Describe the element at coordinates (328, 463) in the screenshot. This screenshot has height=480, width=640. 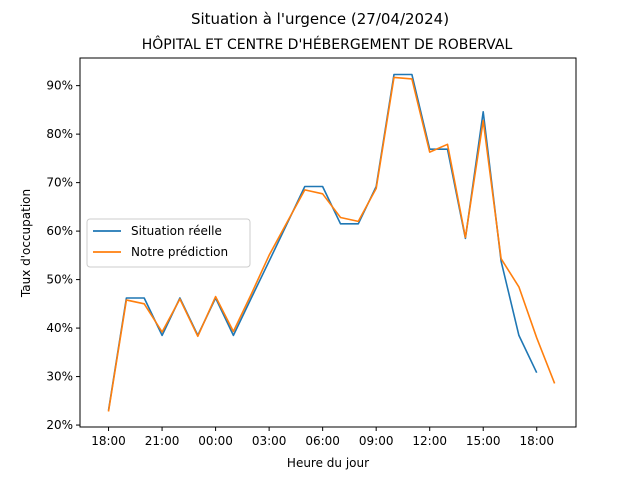
I see `x-axis-label: Heure du jour` at that location.